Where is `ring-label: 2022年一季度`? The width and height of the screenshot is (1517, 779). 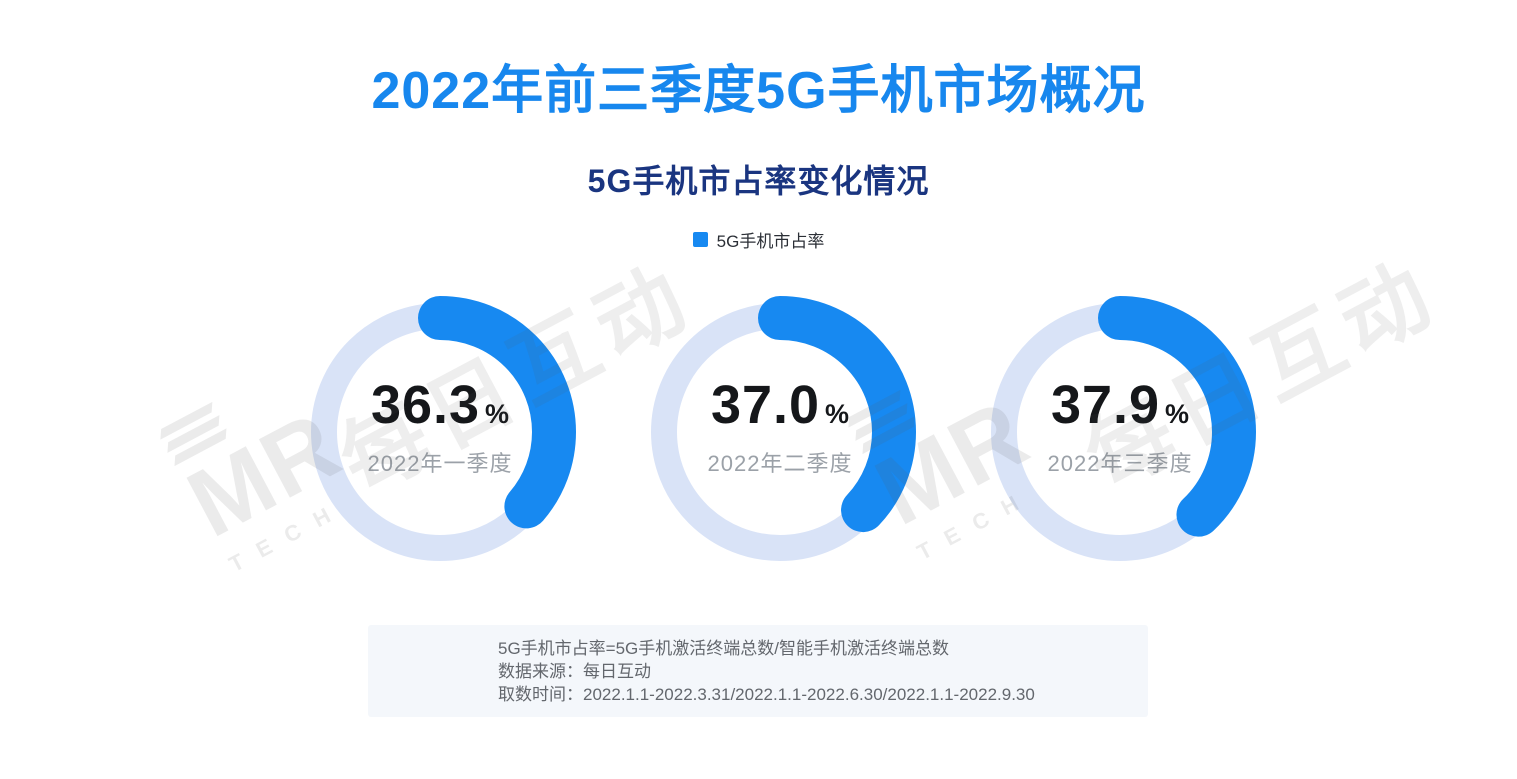
ring-label: 2022年一季度 is located at coordinates (440, 463).